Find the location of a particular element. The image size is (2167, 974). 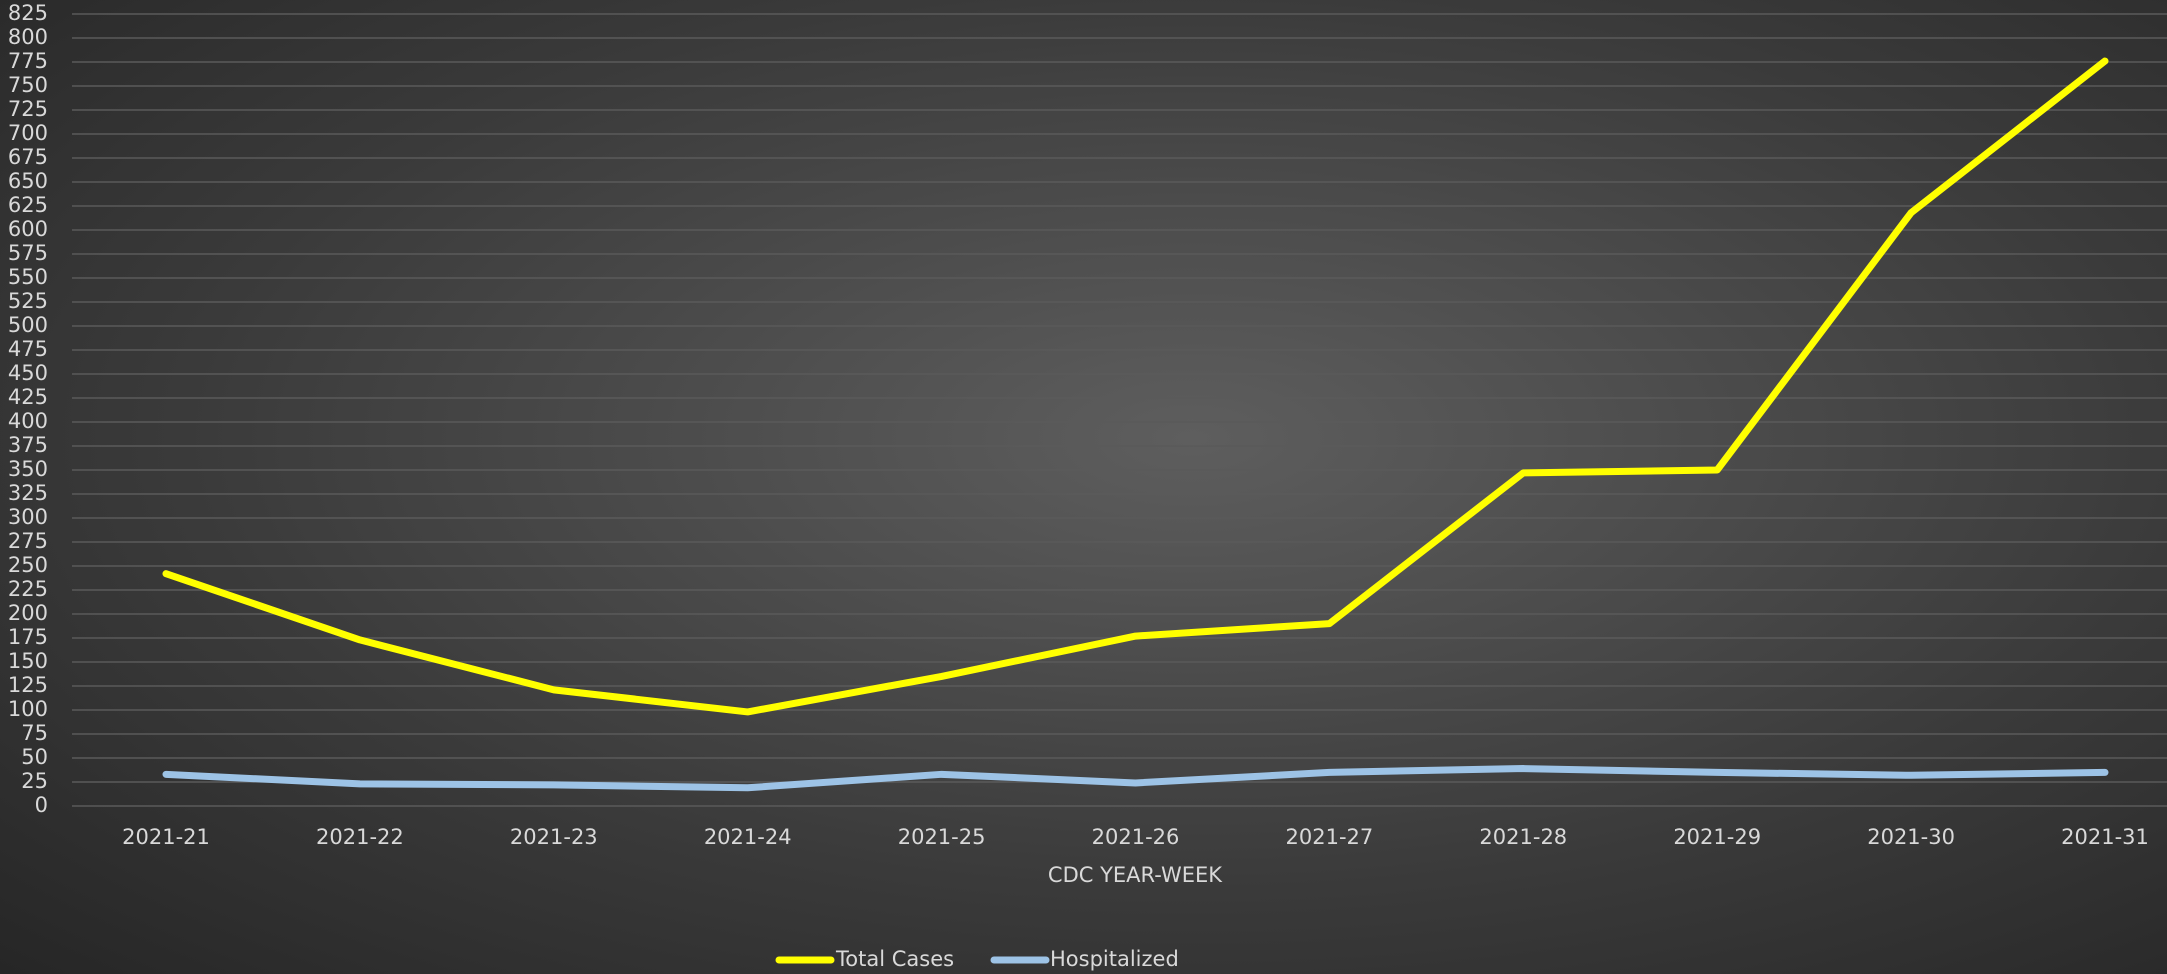

x-tick-label: 2021-22 is located at coordinates (360, 837).